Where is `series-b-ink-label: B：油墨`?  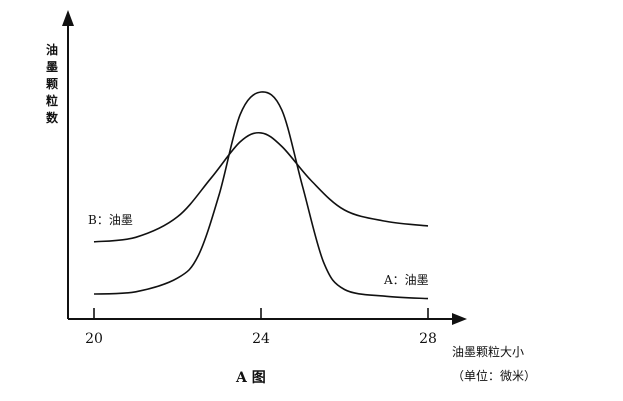
series-b-ink-label: B：油墨 is located at coordinates (110, 220).